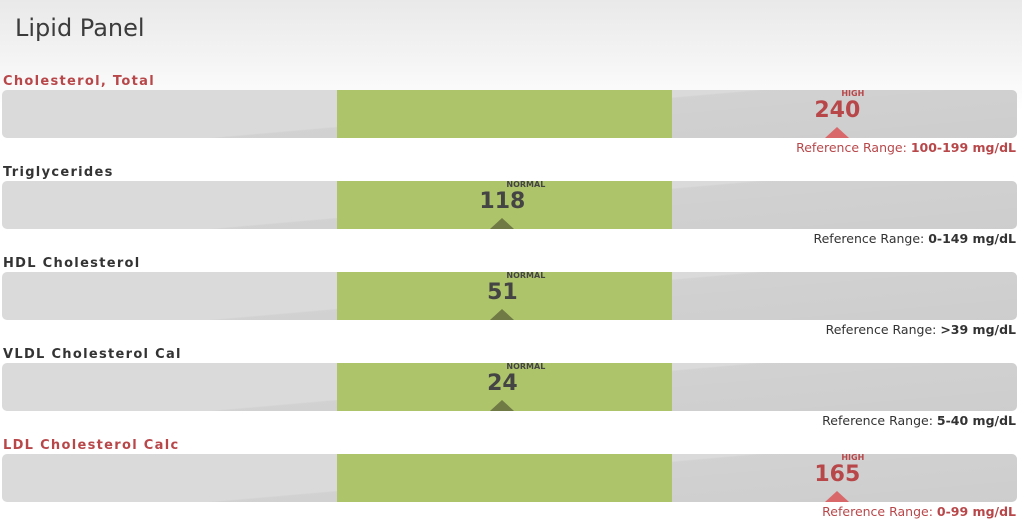  Describe the element at coordinates (837, 110) in the screenshot. I see `result-value: 240` at that location.